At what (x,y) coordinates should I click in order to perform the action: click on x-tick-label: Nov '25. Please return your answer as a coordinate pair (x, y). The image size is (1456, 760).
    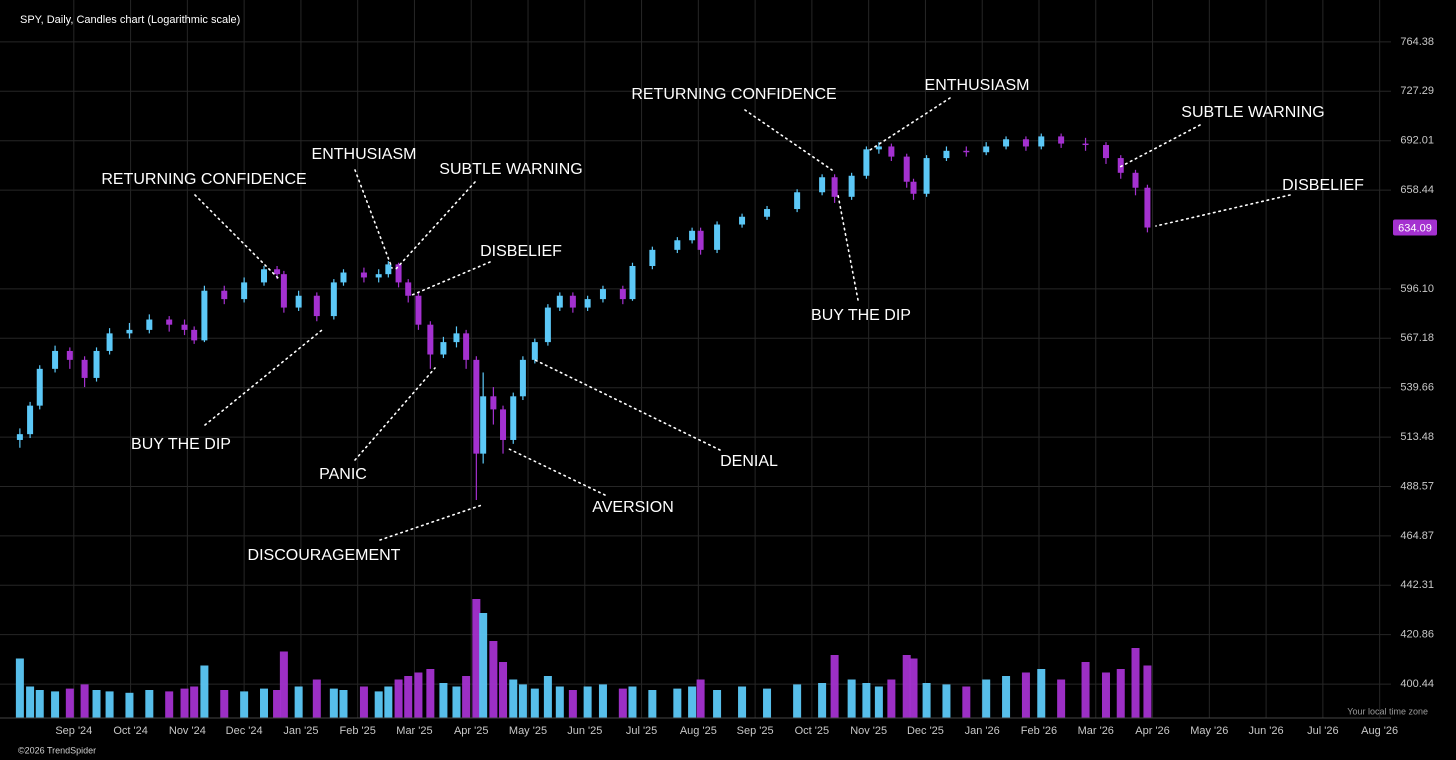
    Looking at the image, I should click on (868, 731).